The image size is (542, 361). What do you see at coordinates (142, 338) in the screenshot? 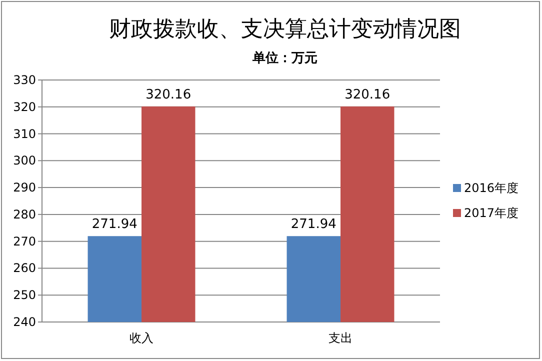
I see `x-tick-label: 收入` at bounding box center [142, 338].